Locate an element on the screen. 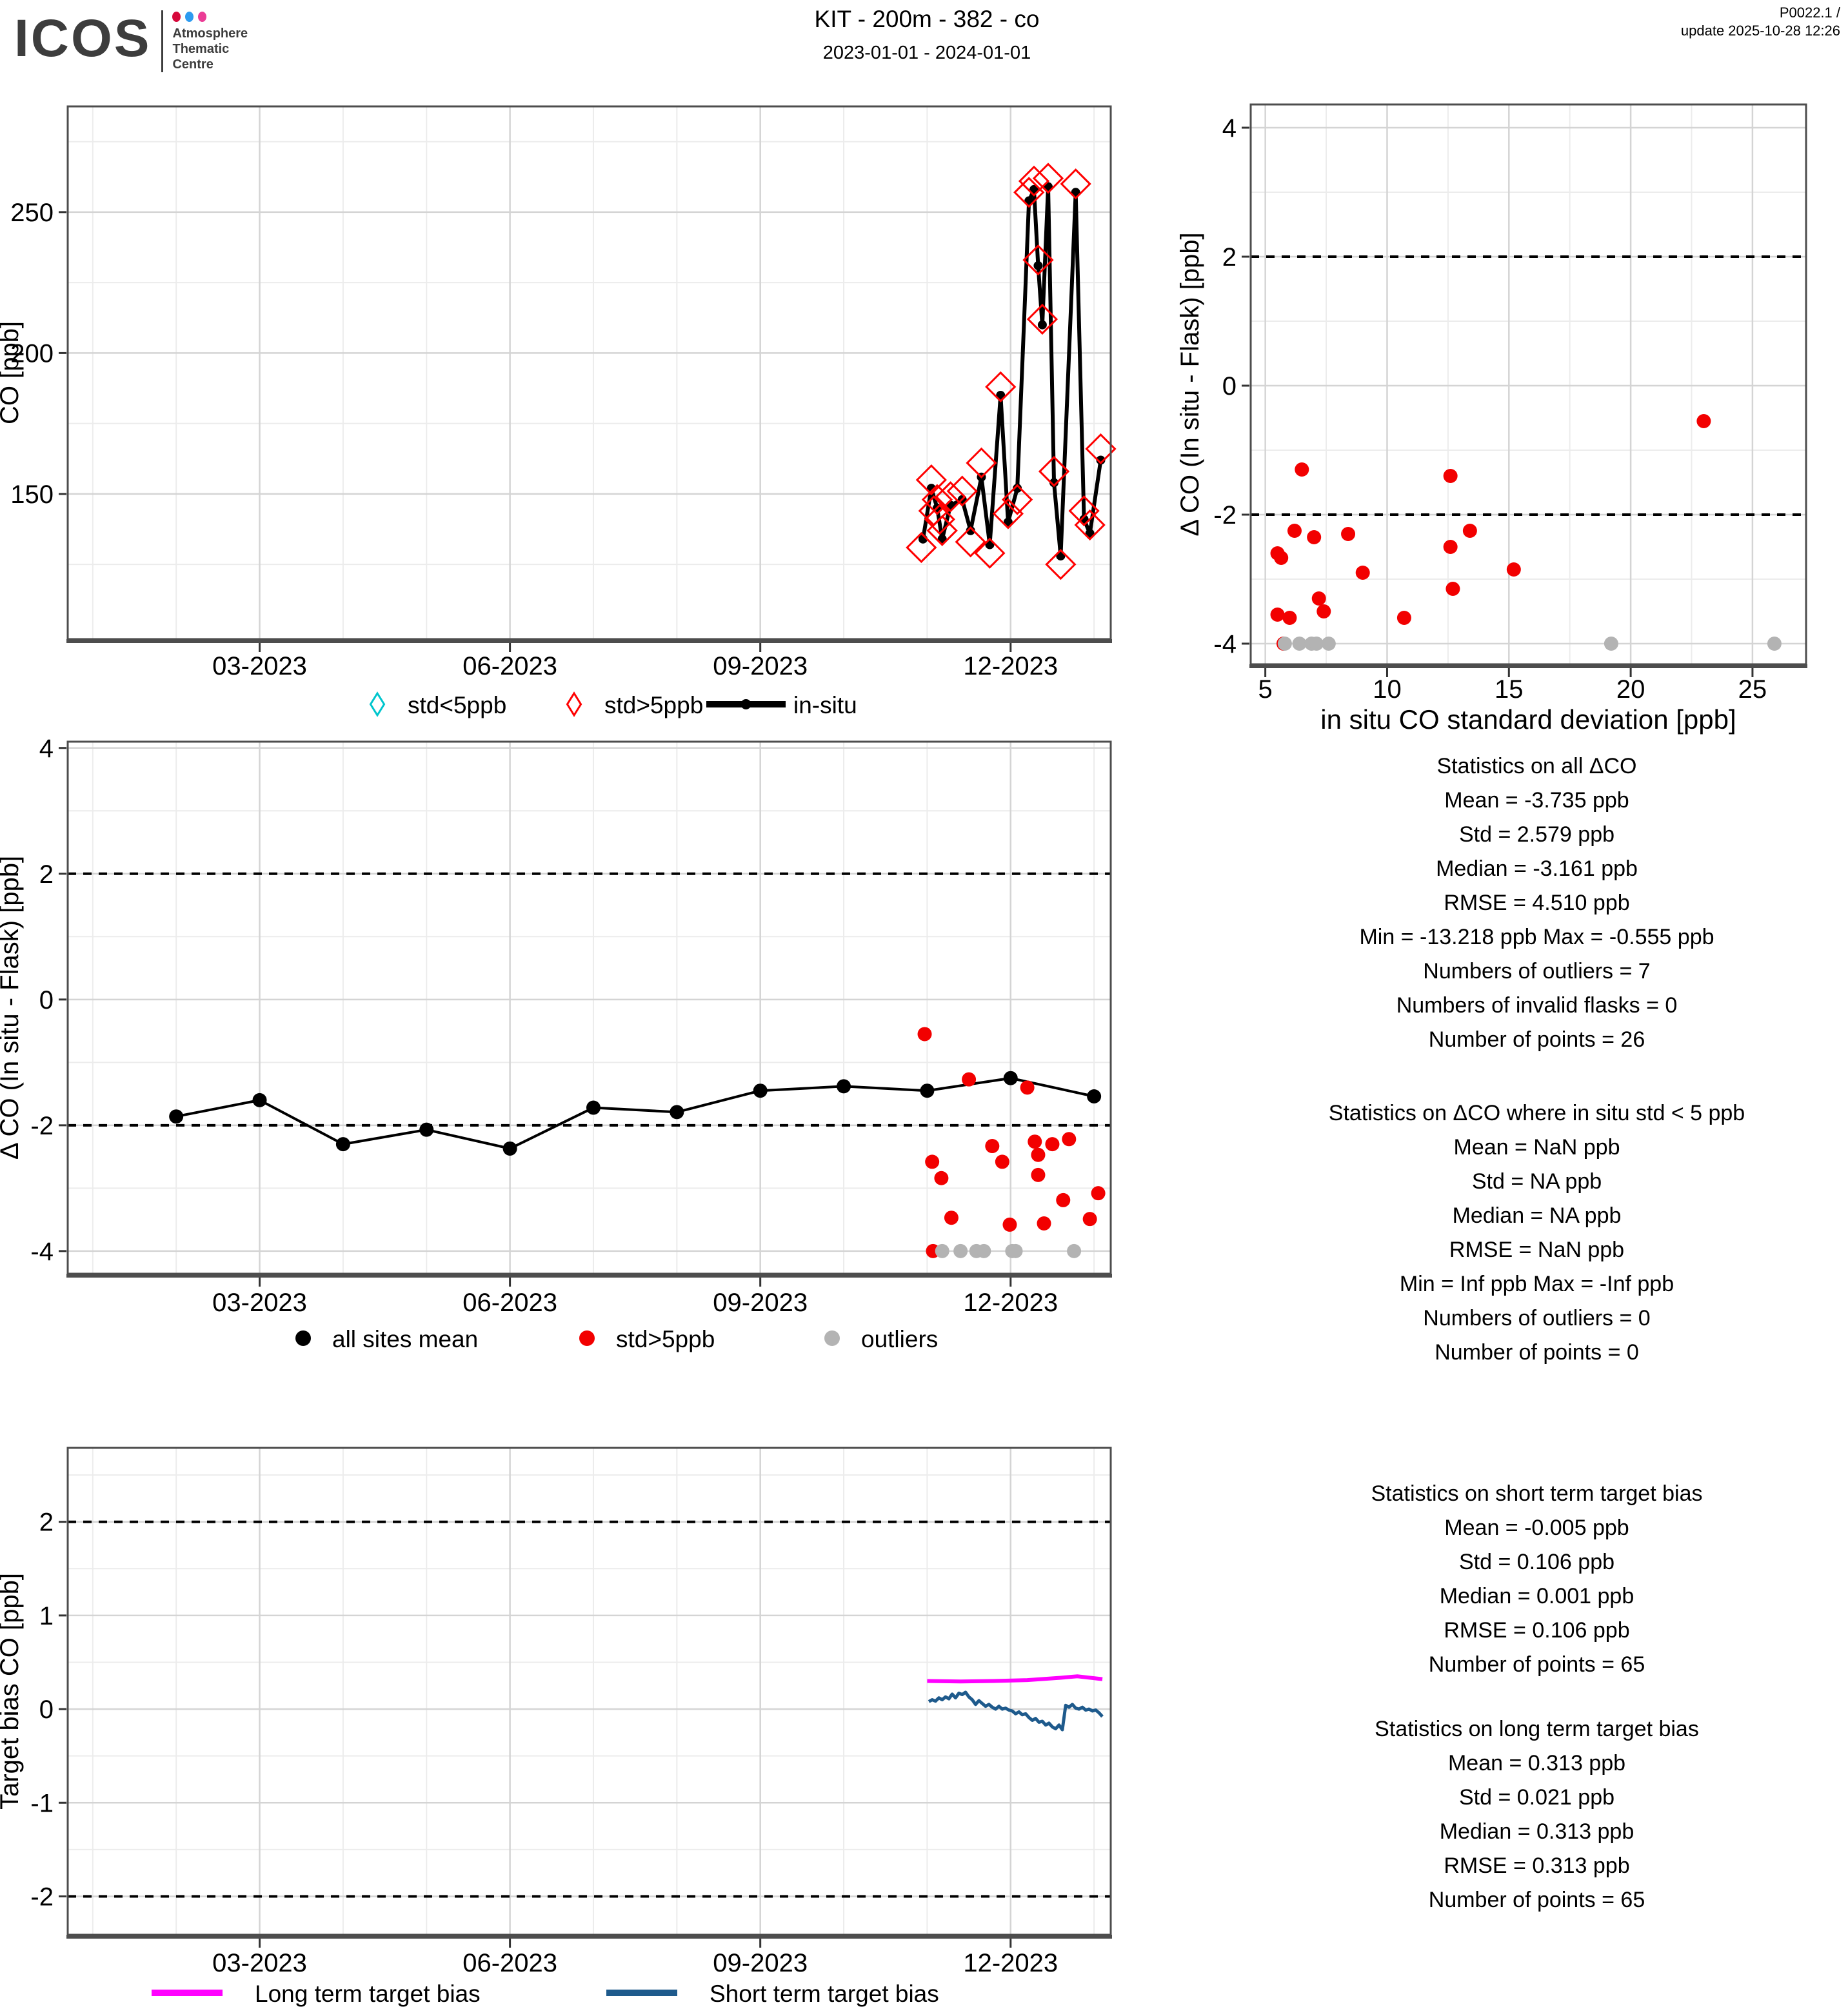  legend-label: Short term target bias is located at coordinates (824, 1994).